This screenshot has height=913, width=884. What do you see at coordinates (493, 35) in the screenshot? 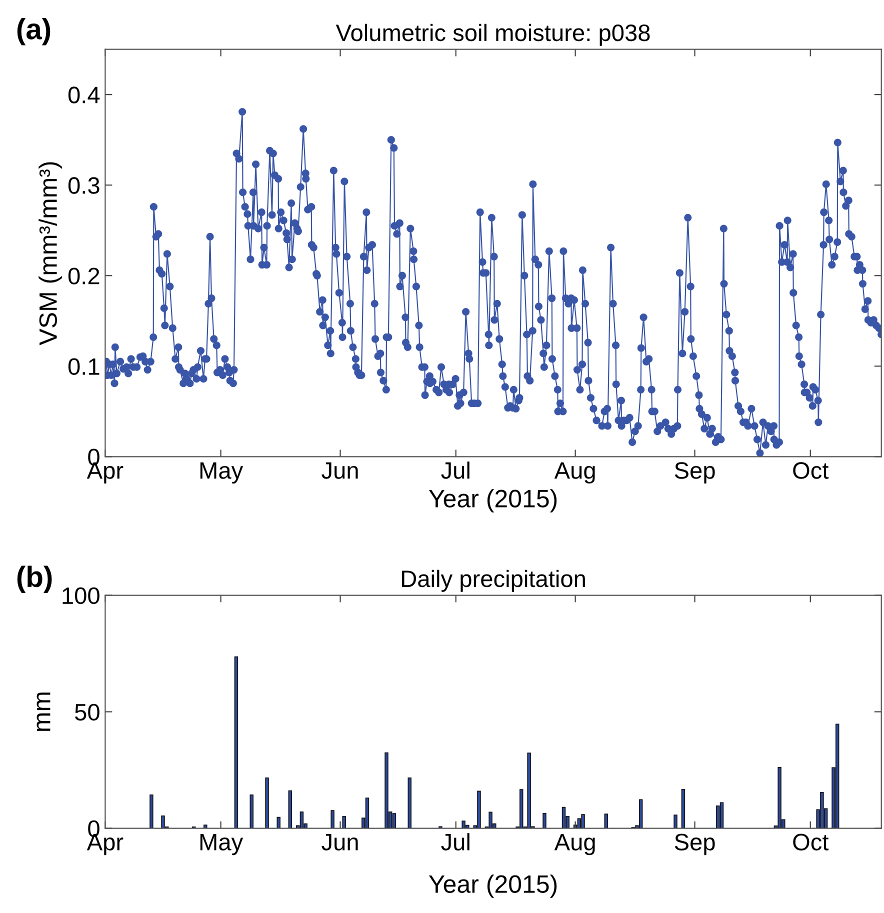
I see `chart-title: Volumetric soil moisture: p038` at bounding box center [493, 35].